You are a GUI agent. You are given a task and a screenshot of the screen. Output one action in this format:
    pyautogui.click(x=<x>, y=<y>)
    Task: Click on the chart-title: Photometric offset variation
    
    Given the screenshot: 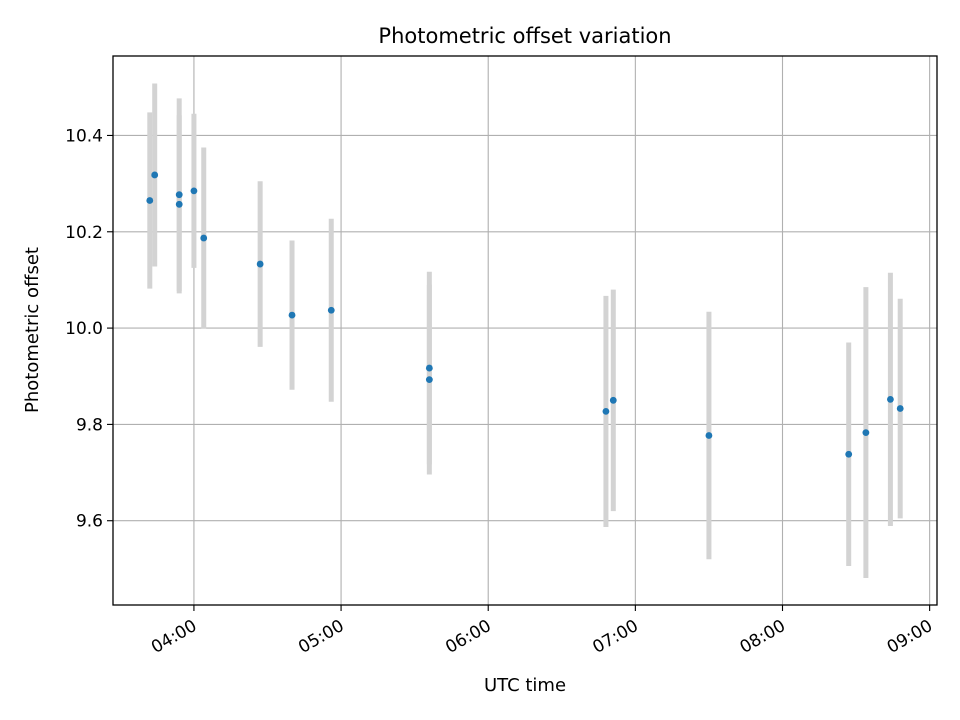 What is the action you would take?
    pyautogui.click(x=524, y=36)
    